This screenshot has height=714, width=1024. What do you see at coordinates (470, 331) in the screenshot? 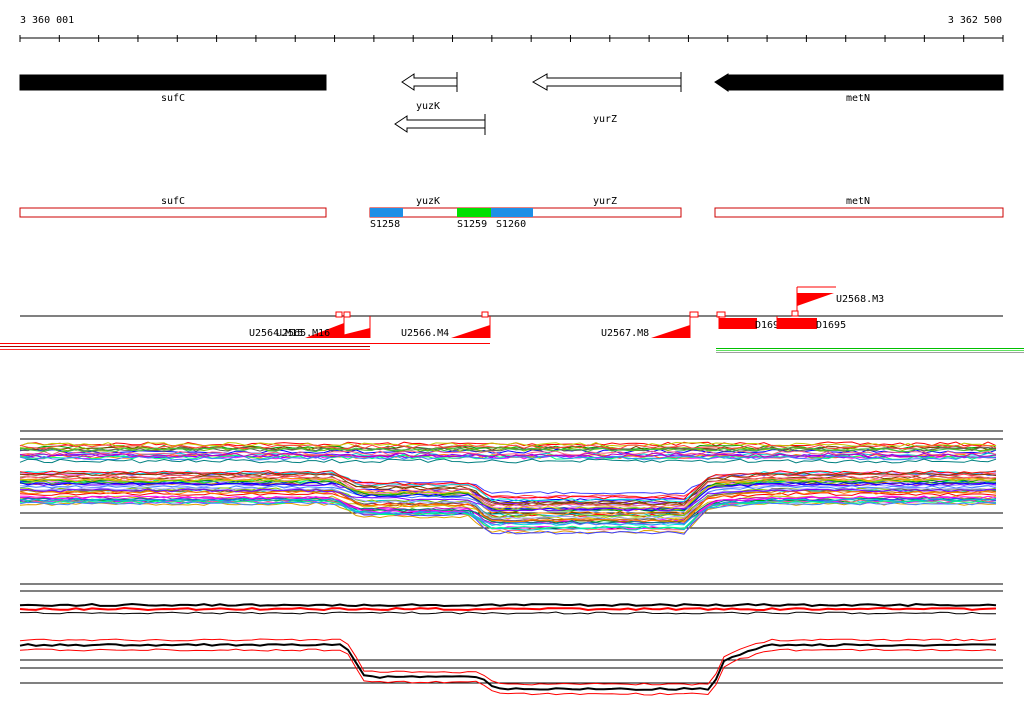
I see `tu-marker-U2566` at bounding box center [470, 331].